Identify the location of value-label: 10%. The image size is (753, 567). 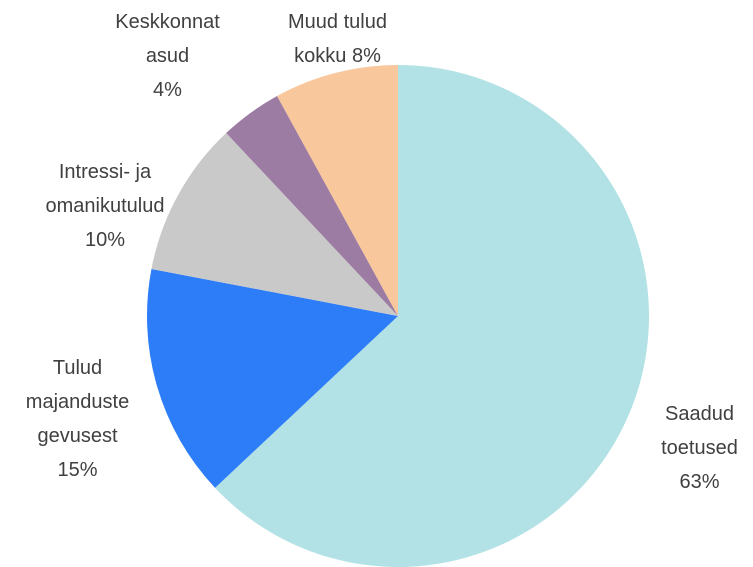
(105, 240).